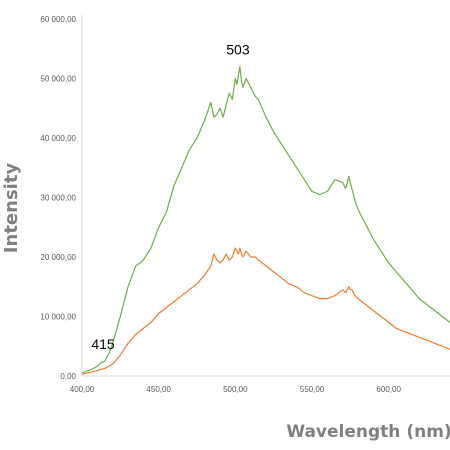 The height and width of the screenshot is (450, 450). What do you see at coordinates (58, 138) in the screenshot?
I see `y-tick-label: 40 000,00` at bounding box center [58, 138].